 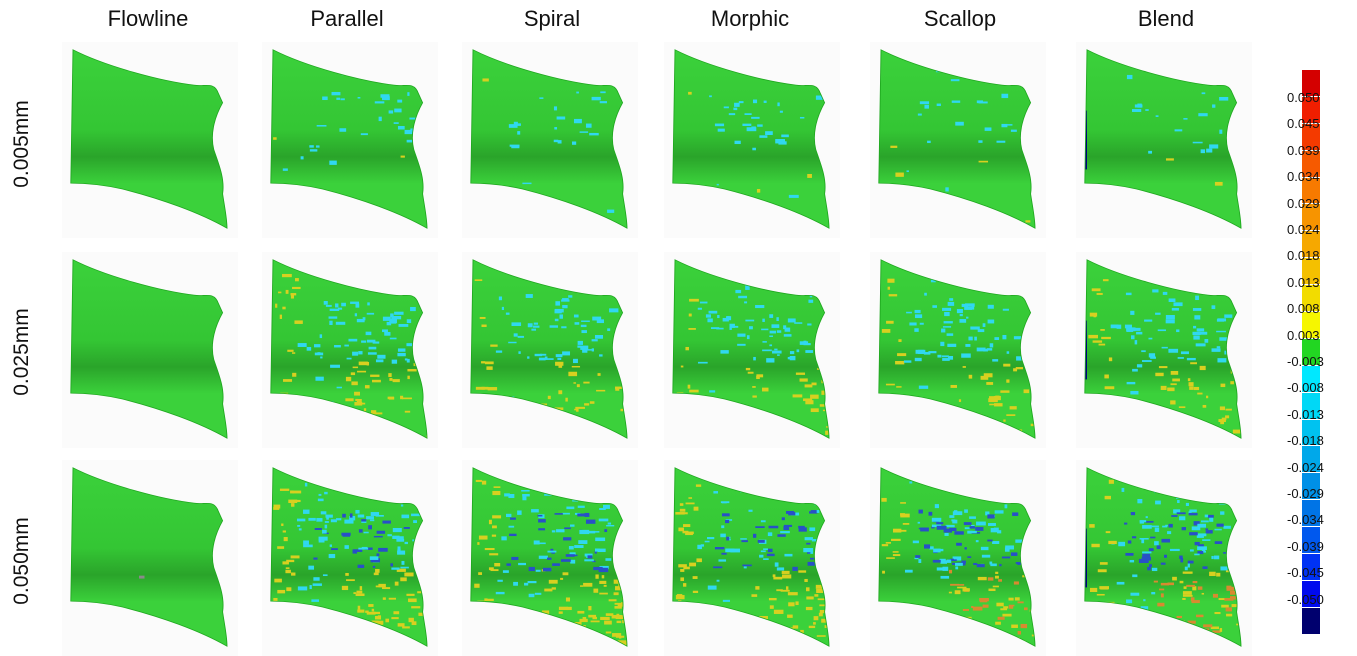 I want to click on color-scale-label: -0.029, so click(x=1305, y=493).